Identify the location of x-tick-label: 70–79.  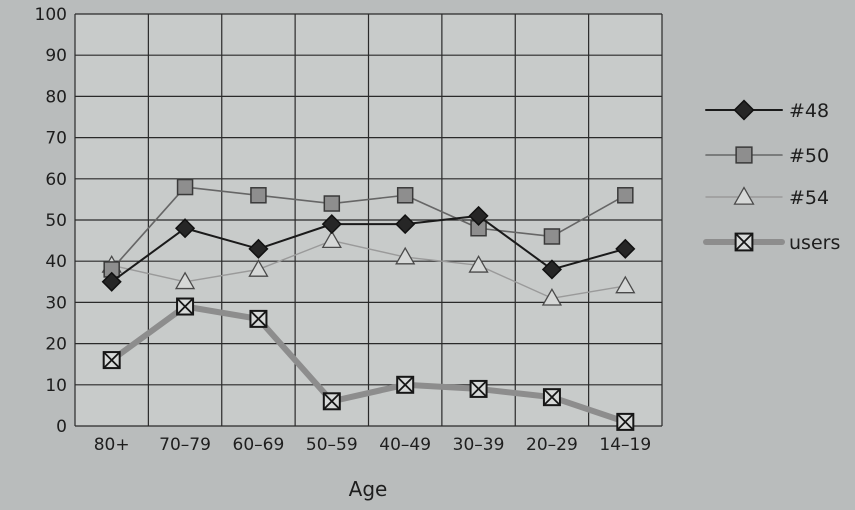
(185, 445).